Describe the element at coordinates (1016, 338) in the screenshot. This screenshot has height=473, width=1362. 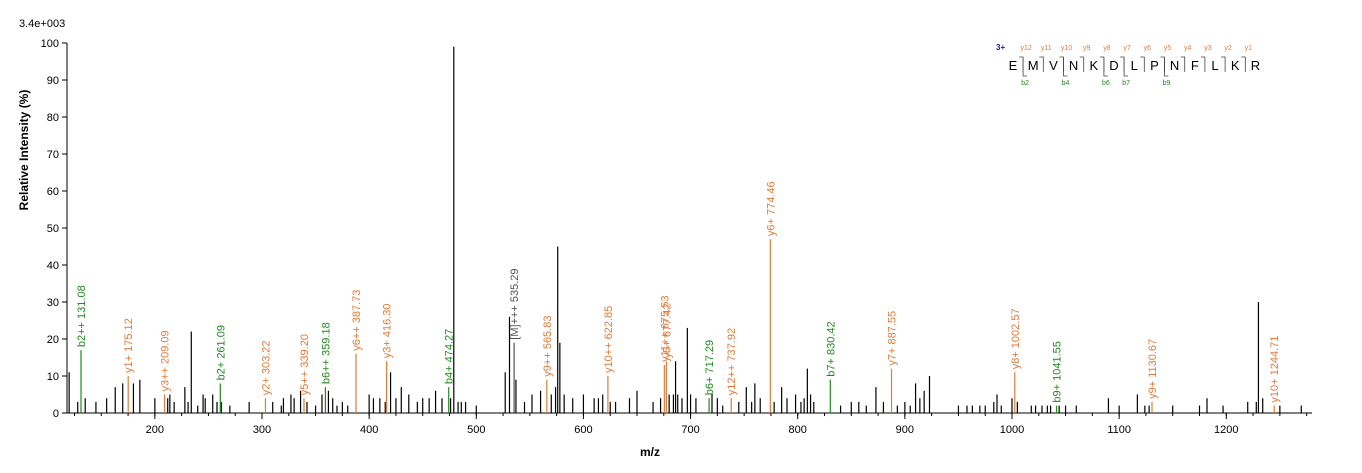
I see `peak-label: y8+ 1002.57` at that location.